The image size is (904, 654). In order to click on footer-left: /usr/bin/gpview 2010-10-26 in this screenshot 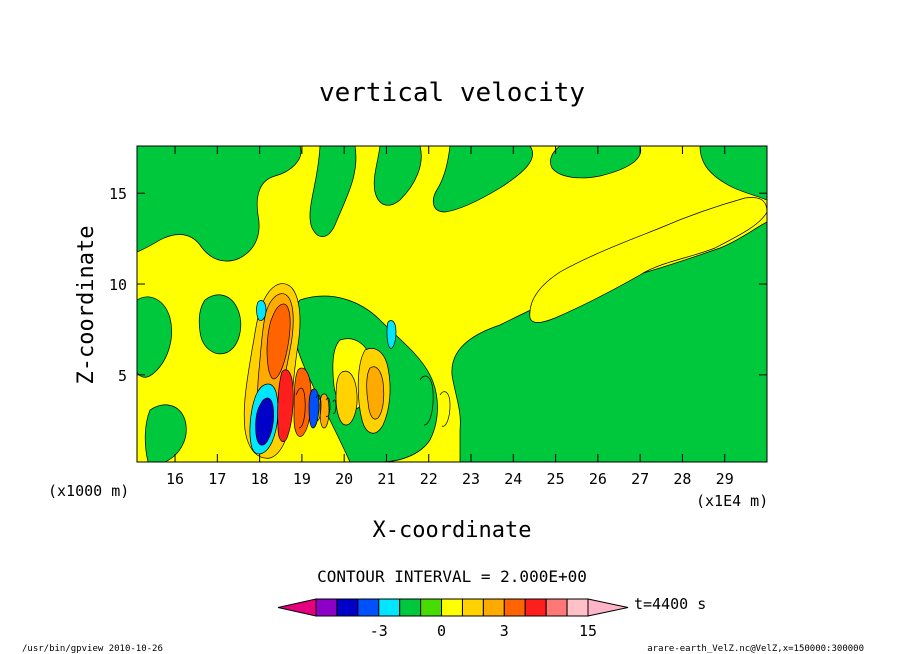, I will do `click(92, 649)`.